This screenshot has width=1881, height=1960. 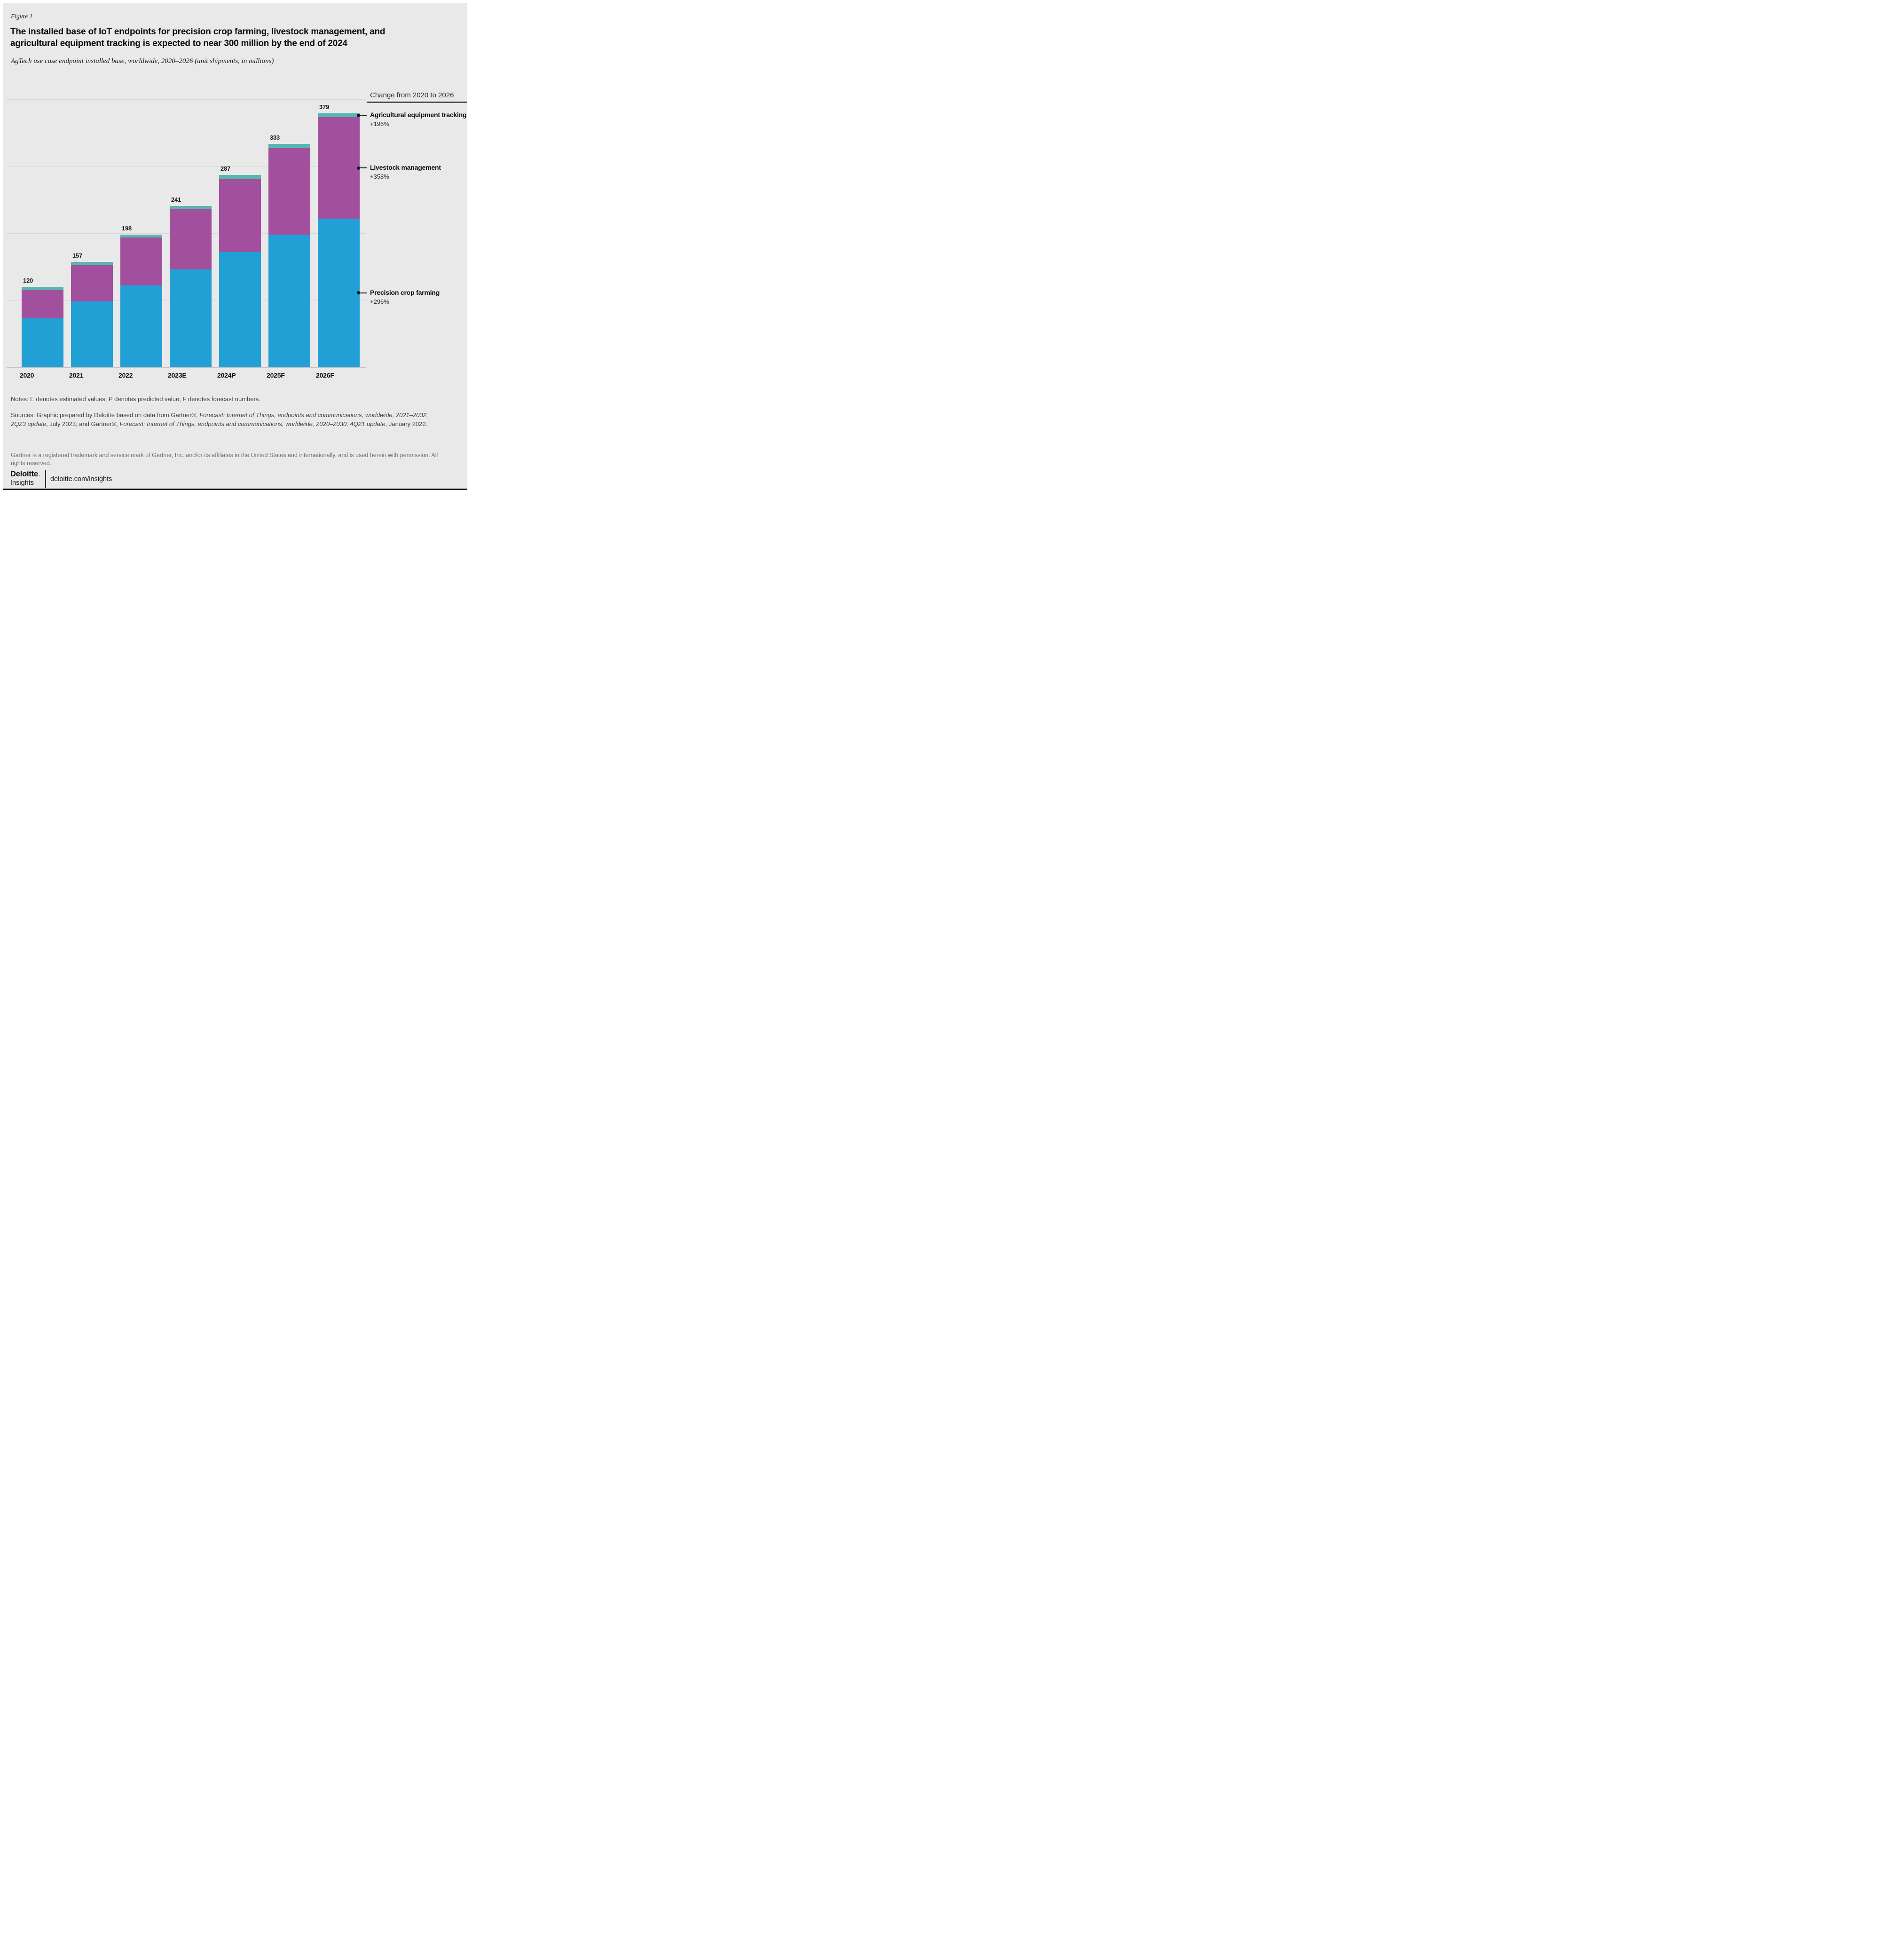 I want to click on bar-value-label: 198, so click(x=127, y=228).